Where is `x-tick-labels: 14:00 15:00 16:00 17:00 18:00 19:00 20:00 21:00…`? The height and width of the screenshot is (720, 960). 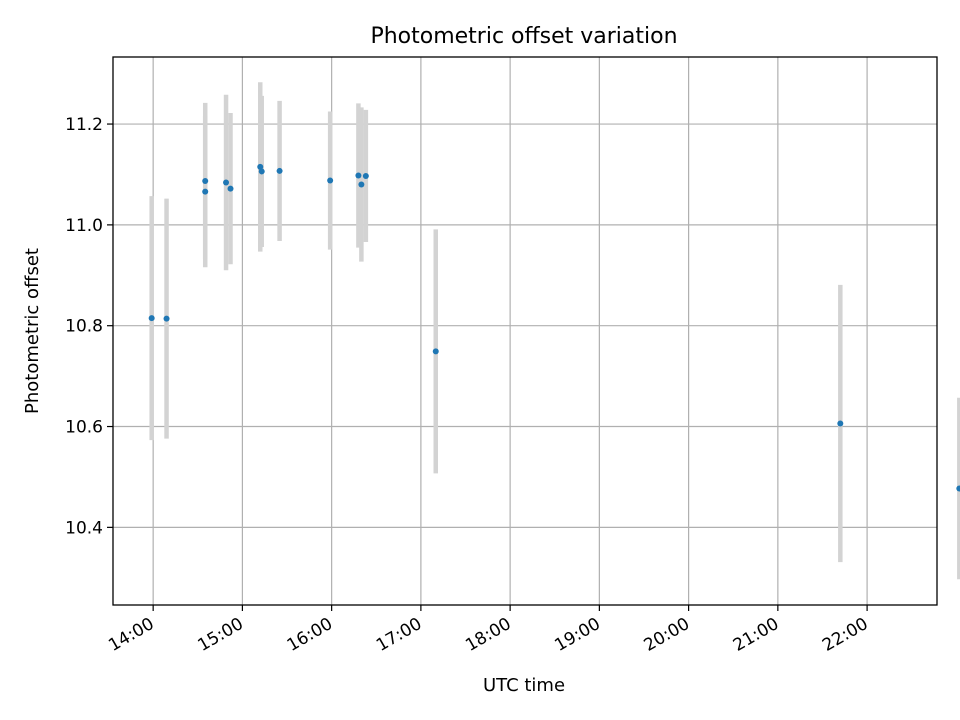
x-tick-labels: 14:00 15:00 16:00 17:00 18:00 19:00 20:00 21:00… is located at coordinates (488, 630).